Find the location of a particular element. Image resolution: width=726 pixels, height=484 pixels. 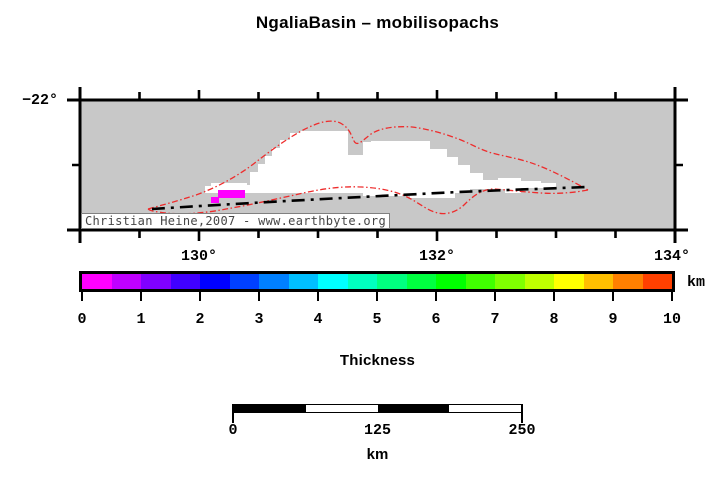

page-title: NgaliaBasin – mobilisopachs is located at coordinates (377, 22).